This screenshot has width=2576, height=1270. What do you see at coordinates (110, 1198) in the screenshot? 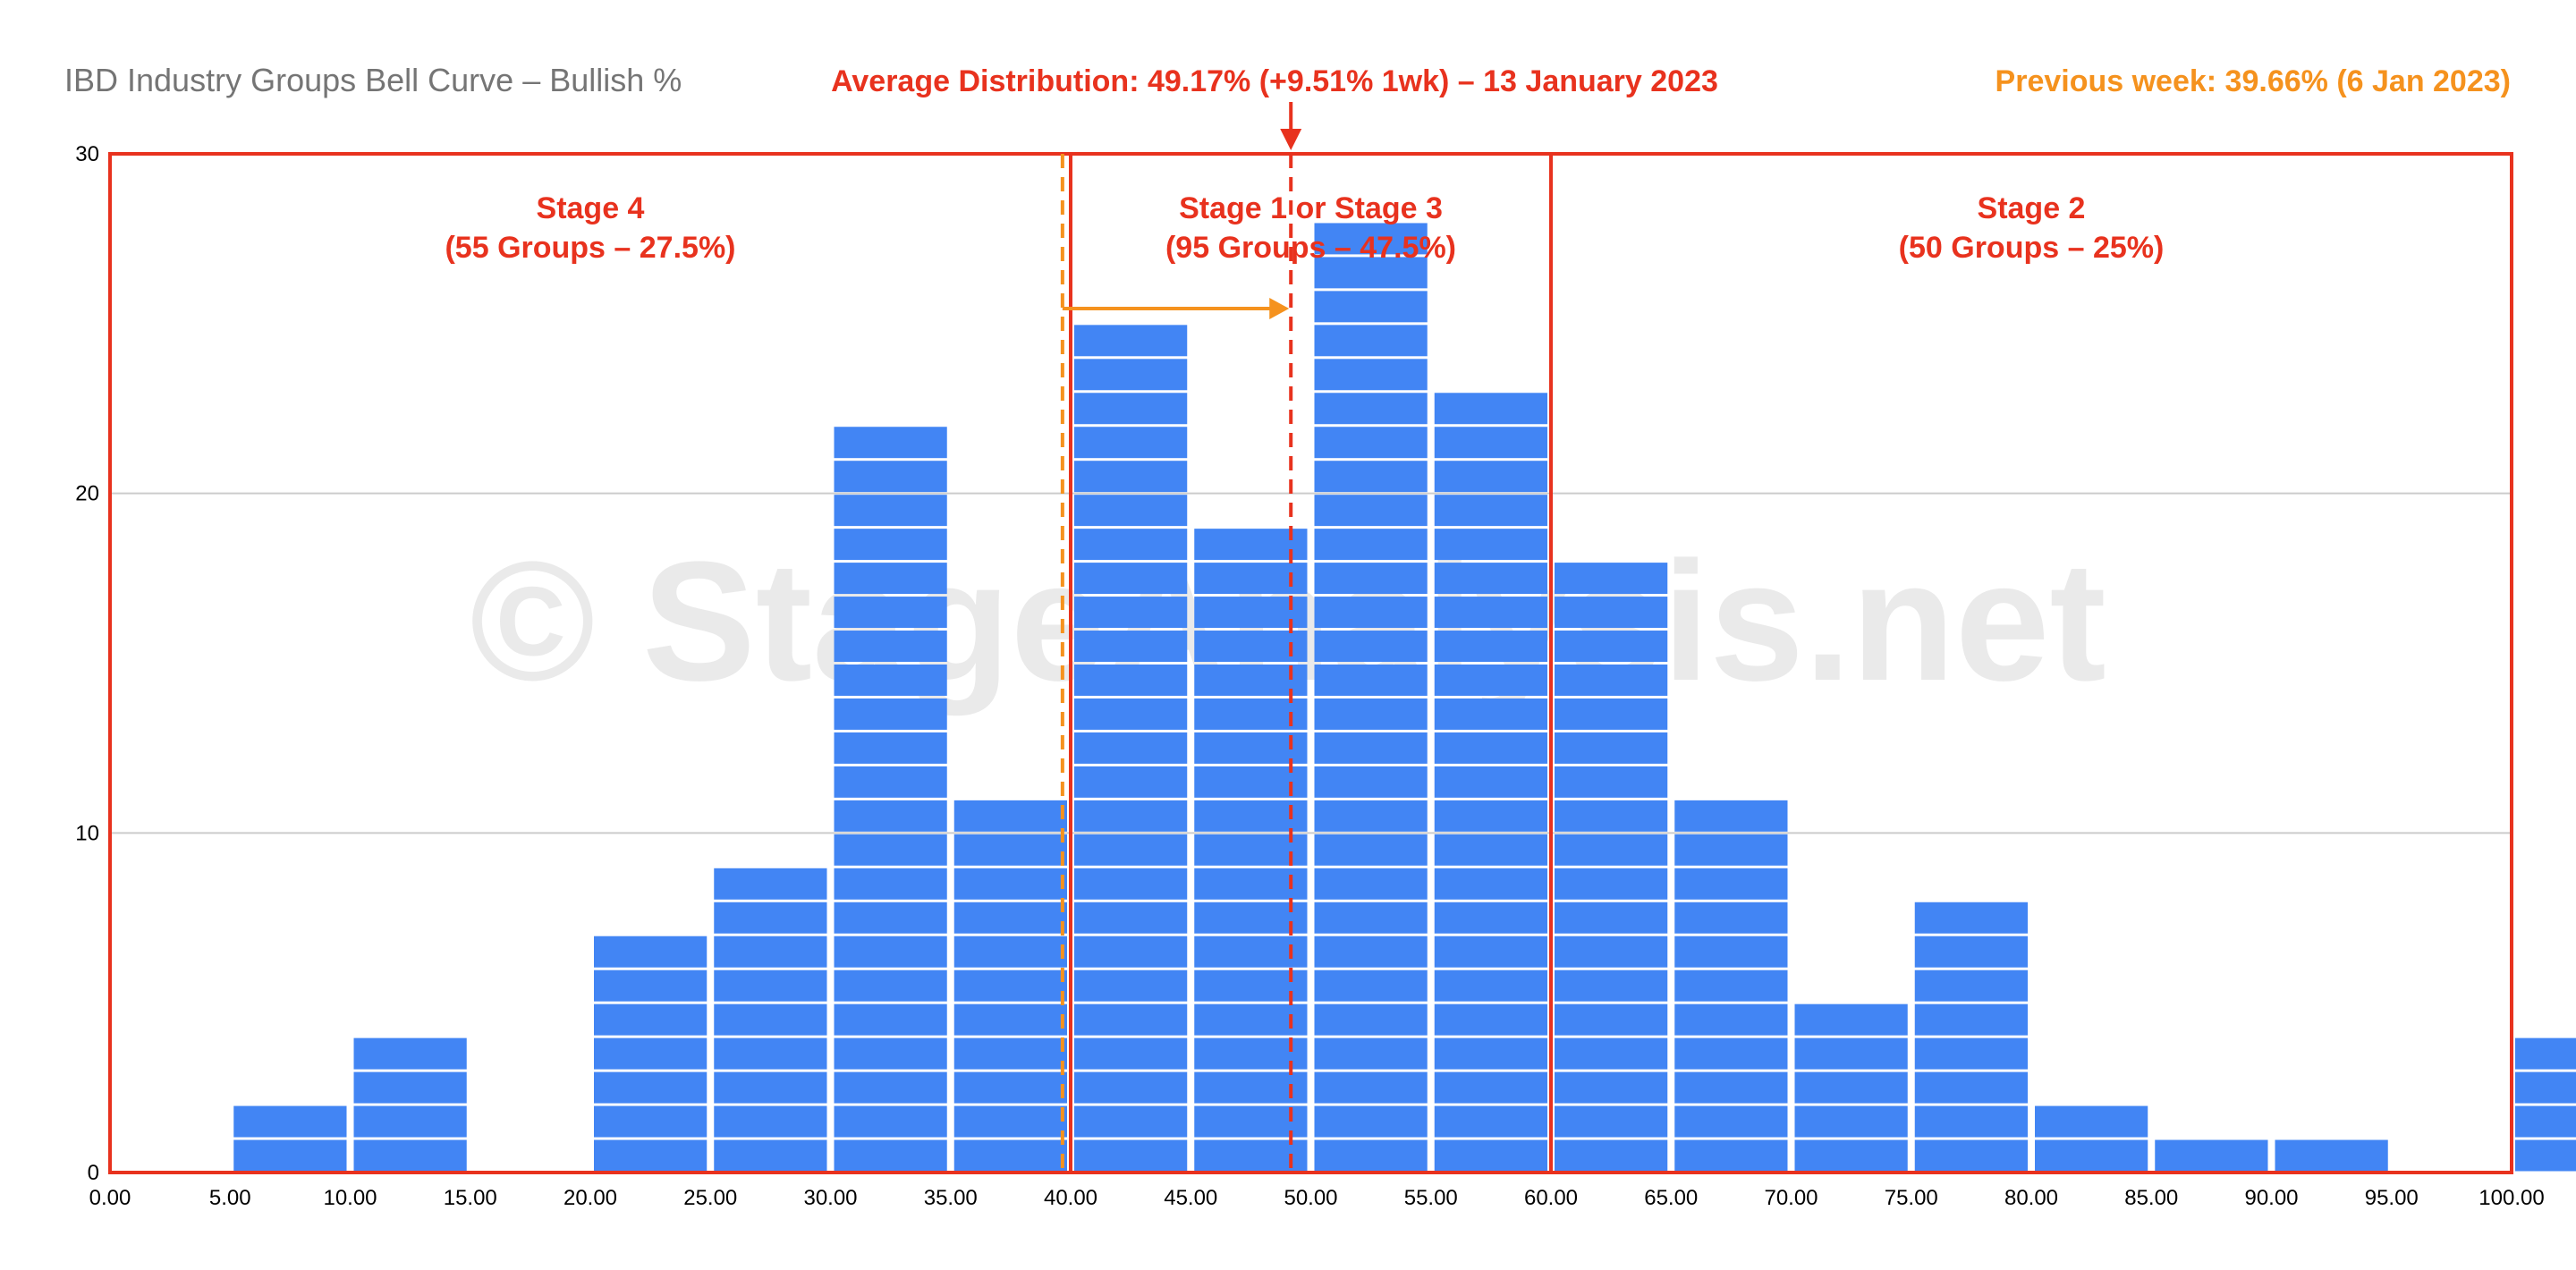
I see `x-tick-label-0: 0.00` at bounding box center [110, 1198].